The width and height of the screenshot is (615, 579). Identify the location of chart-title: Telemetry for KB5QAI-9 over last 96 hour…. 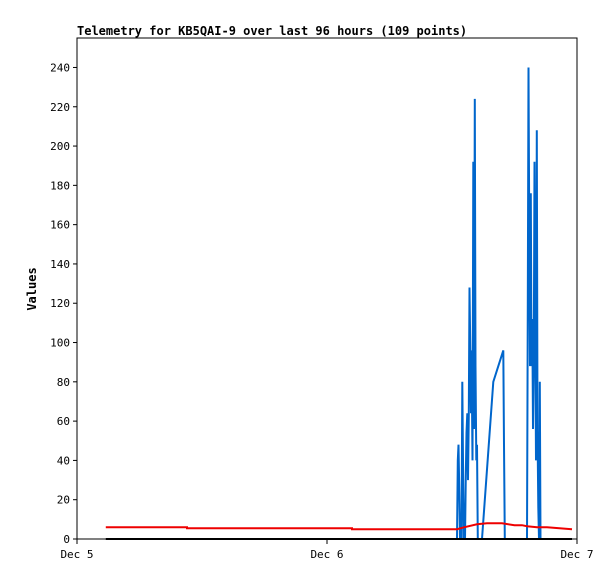
(272, 31).